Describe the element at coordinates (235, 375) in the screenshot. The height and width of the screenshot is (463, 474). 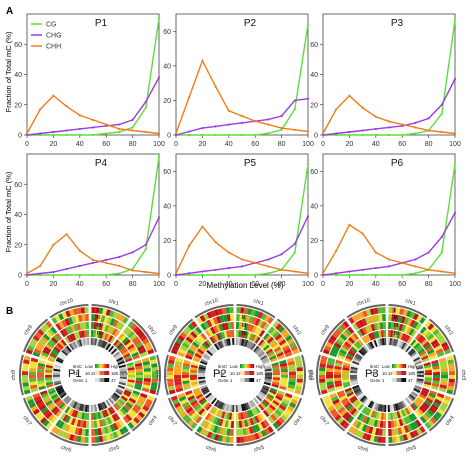
I see `center-disc` at that location.